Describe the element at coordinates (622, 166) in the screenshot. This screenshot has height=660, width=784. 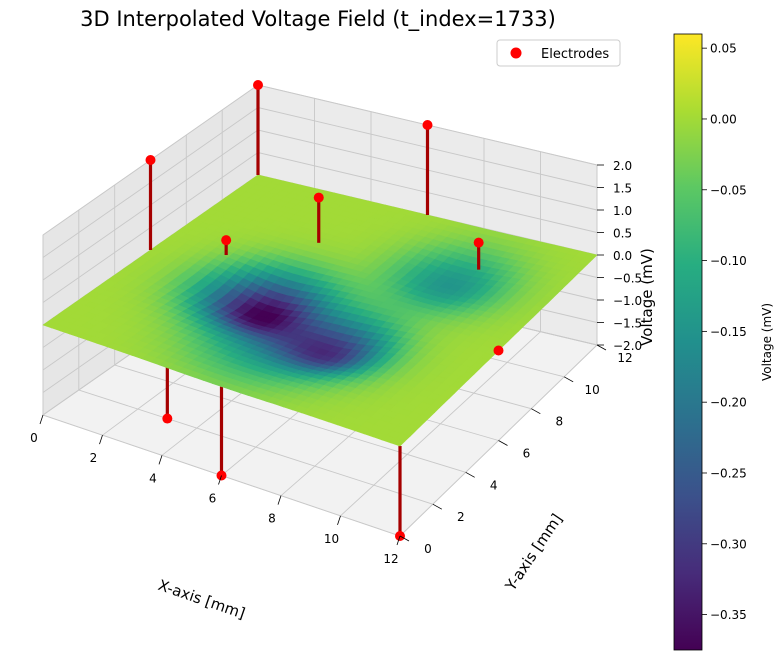
I see `z-tick-label: 2.0` at that location.